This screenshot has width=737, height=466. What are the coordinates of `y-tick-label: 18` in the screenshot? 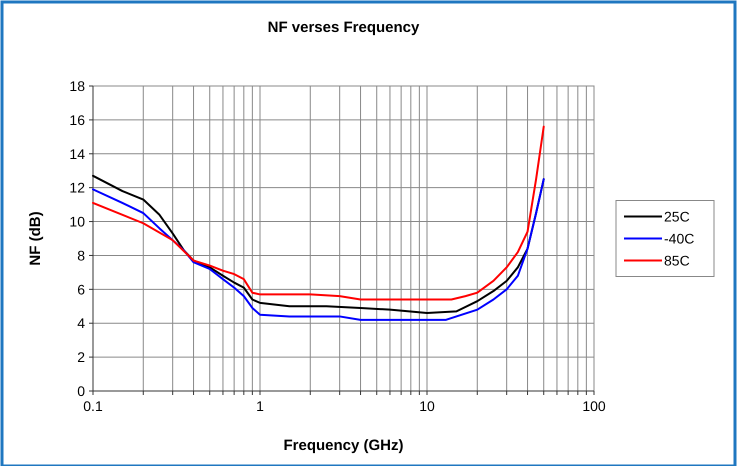 It's located at (77, 86).